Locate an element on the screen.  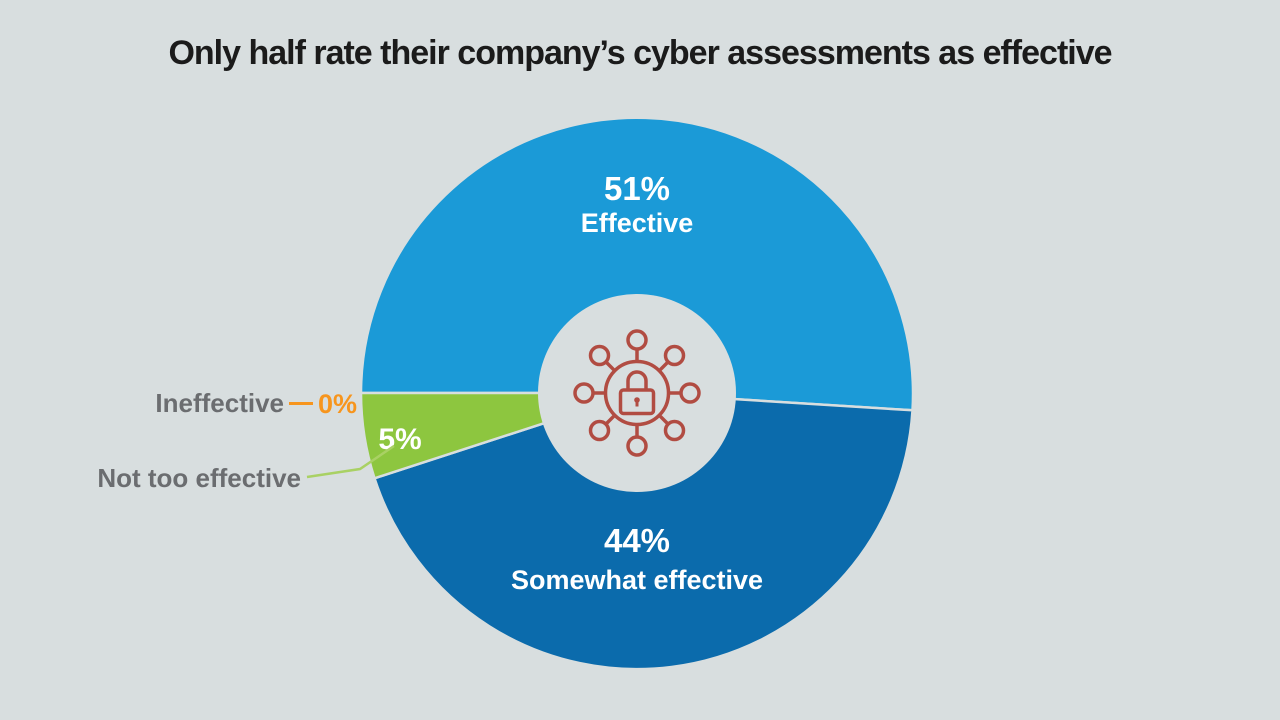
callout-label-not-too-effective: Not too effective is located at coordinates (199, 478).